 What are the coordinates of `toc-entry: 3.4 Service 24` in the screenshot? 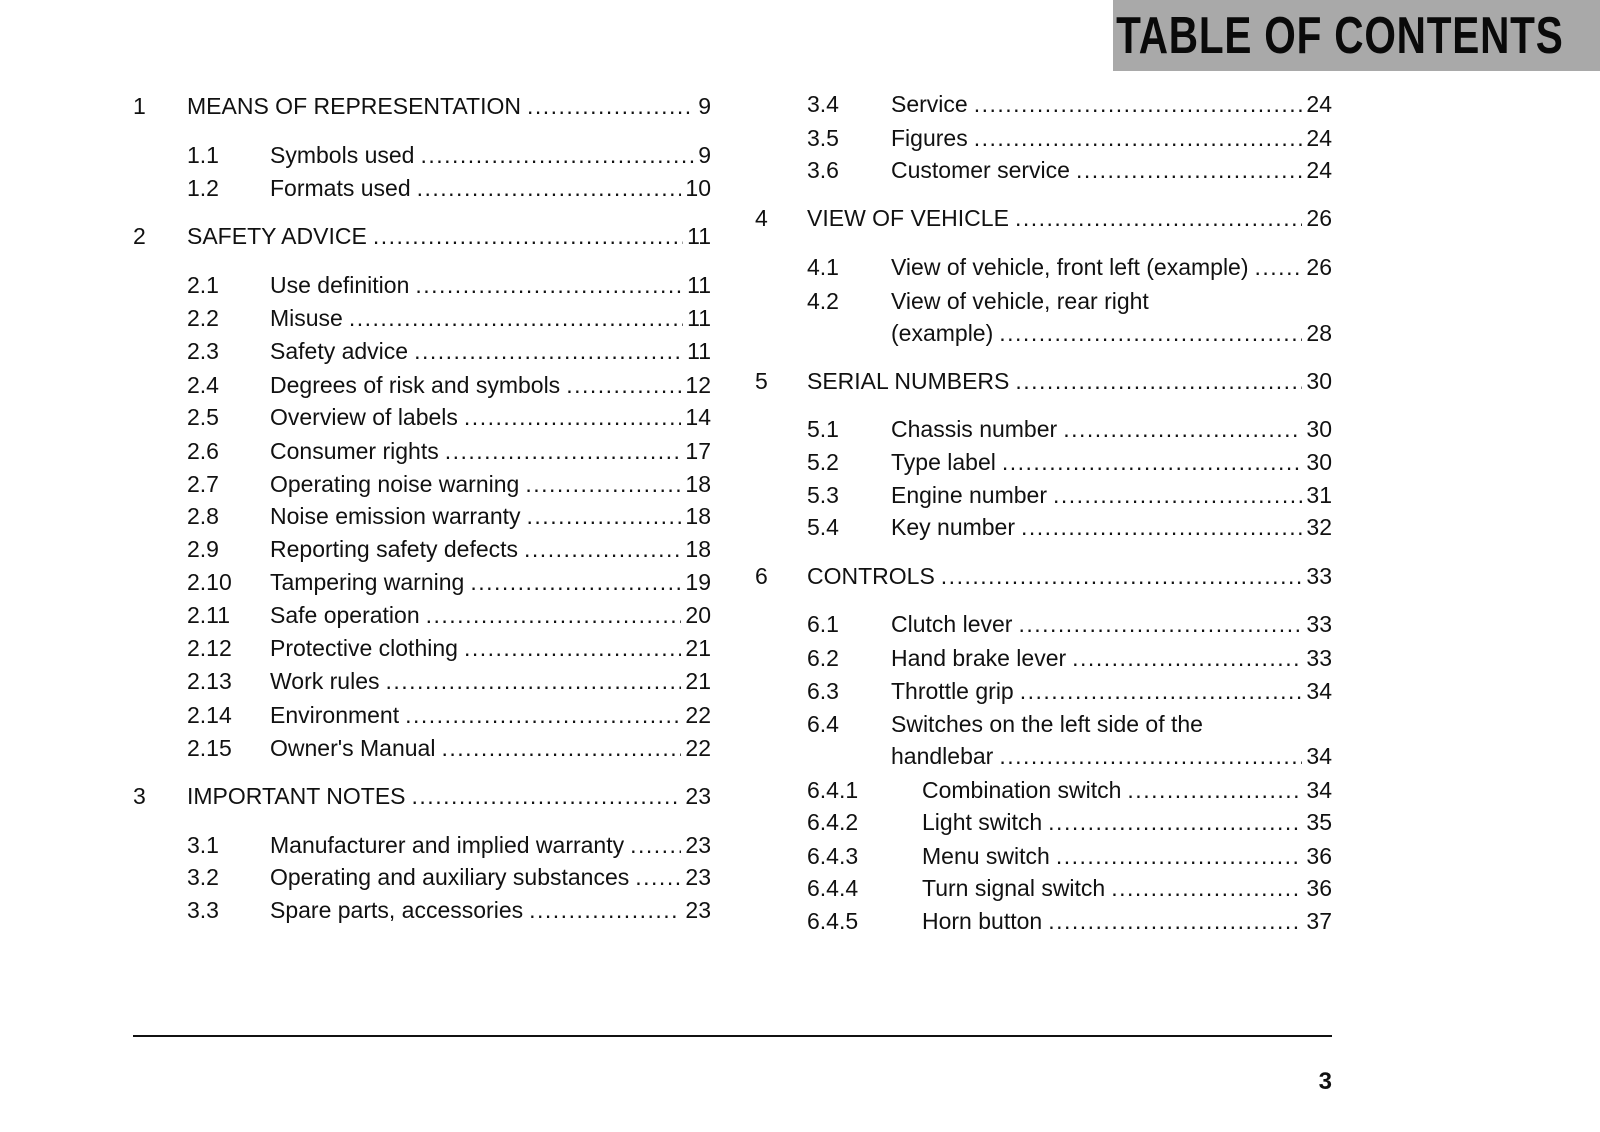 It's located at (1069, 106).